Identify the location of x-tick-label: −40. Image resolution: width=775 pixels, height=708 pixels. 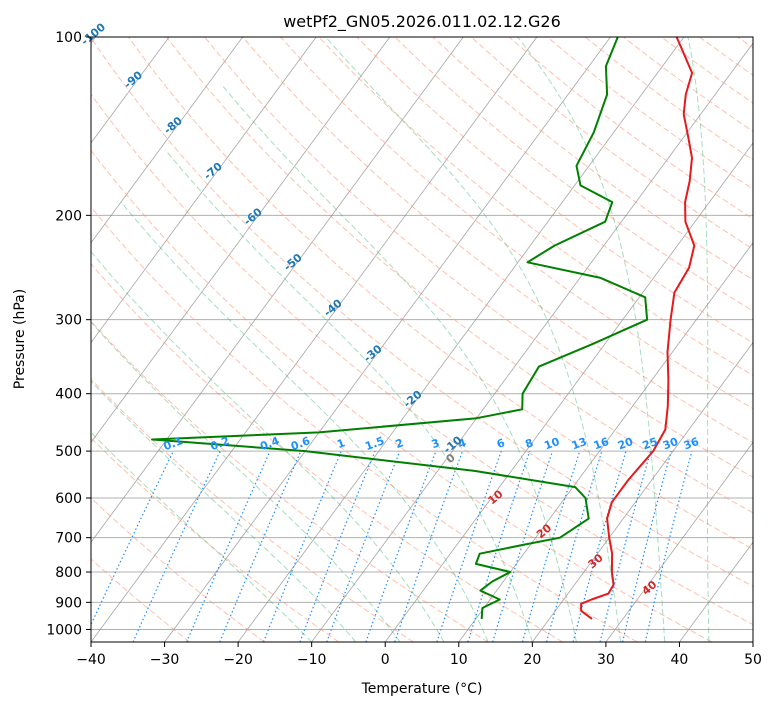
(91, 660).